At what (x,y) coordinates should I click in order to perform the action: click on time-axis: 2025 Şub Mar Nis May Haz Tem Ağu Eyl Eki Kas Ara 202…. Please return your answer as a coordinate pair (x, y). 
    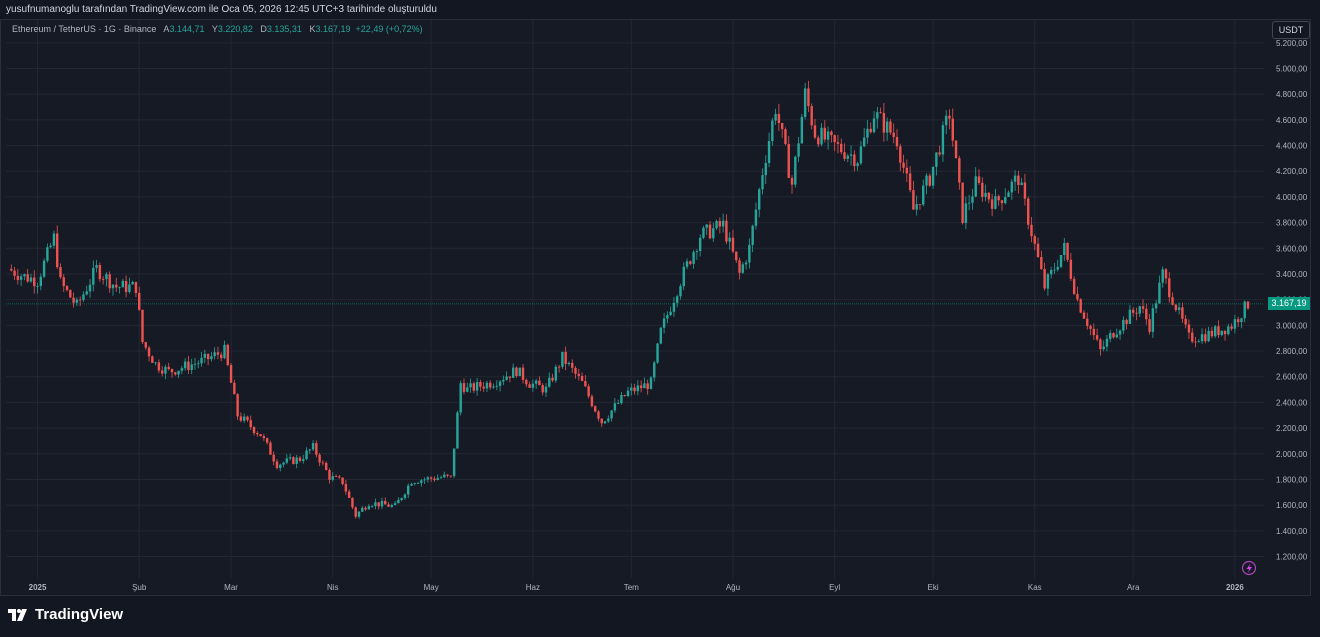
    Looking at the image, I should click on (637, 587).